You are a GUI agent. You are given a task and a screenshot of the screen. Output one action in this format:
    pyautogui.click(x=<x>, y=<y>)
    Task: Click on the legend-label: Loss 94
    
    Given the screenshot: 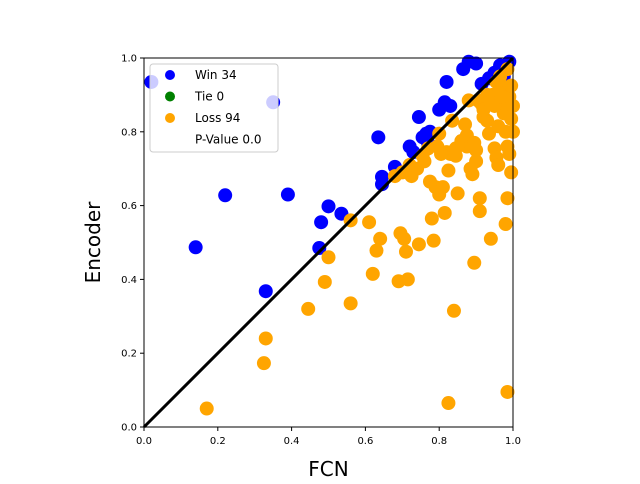 What is the action you would take?
    pyautogui.click(x=217, y=118)
    